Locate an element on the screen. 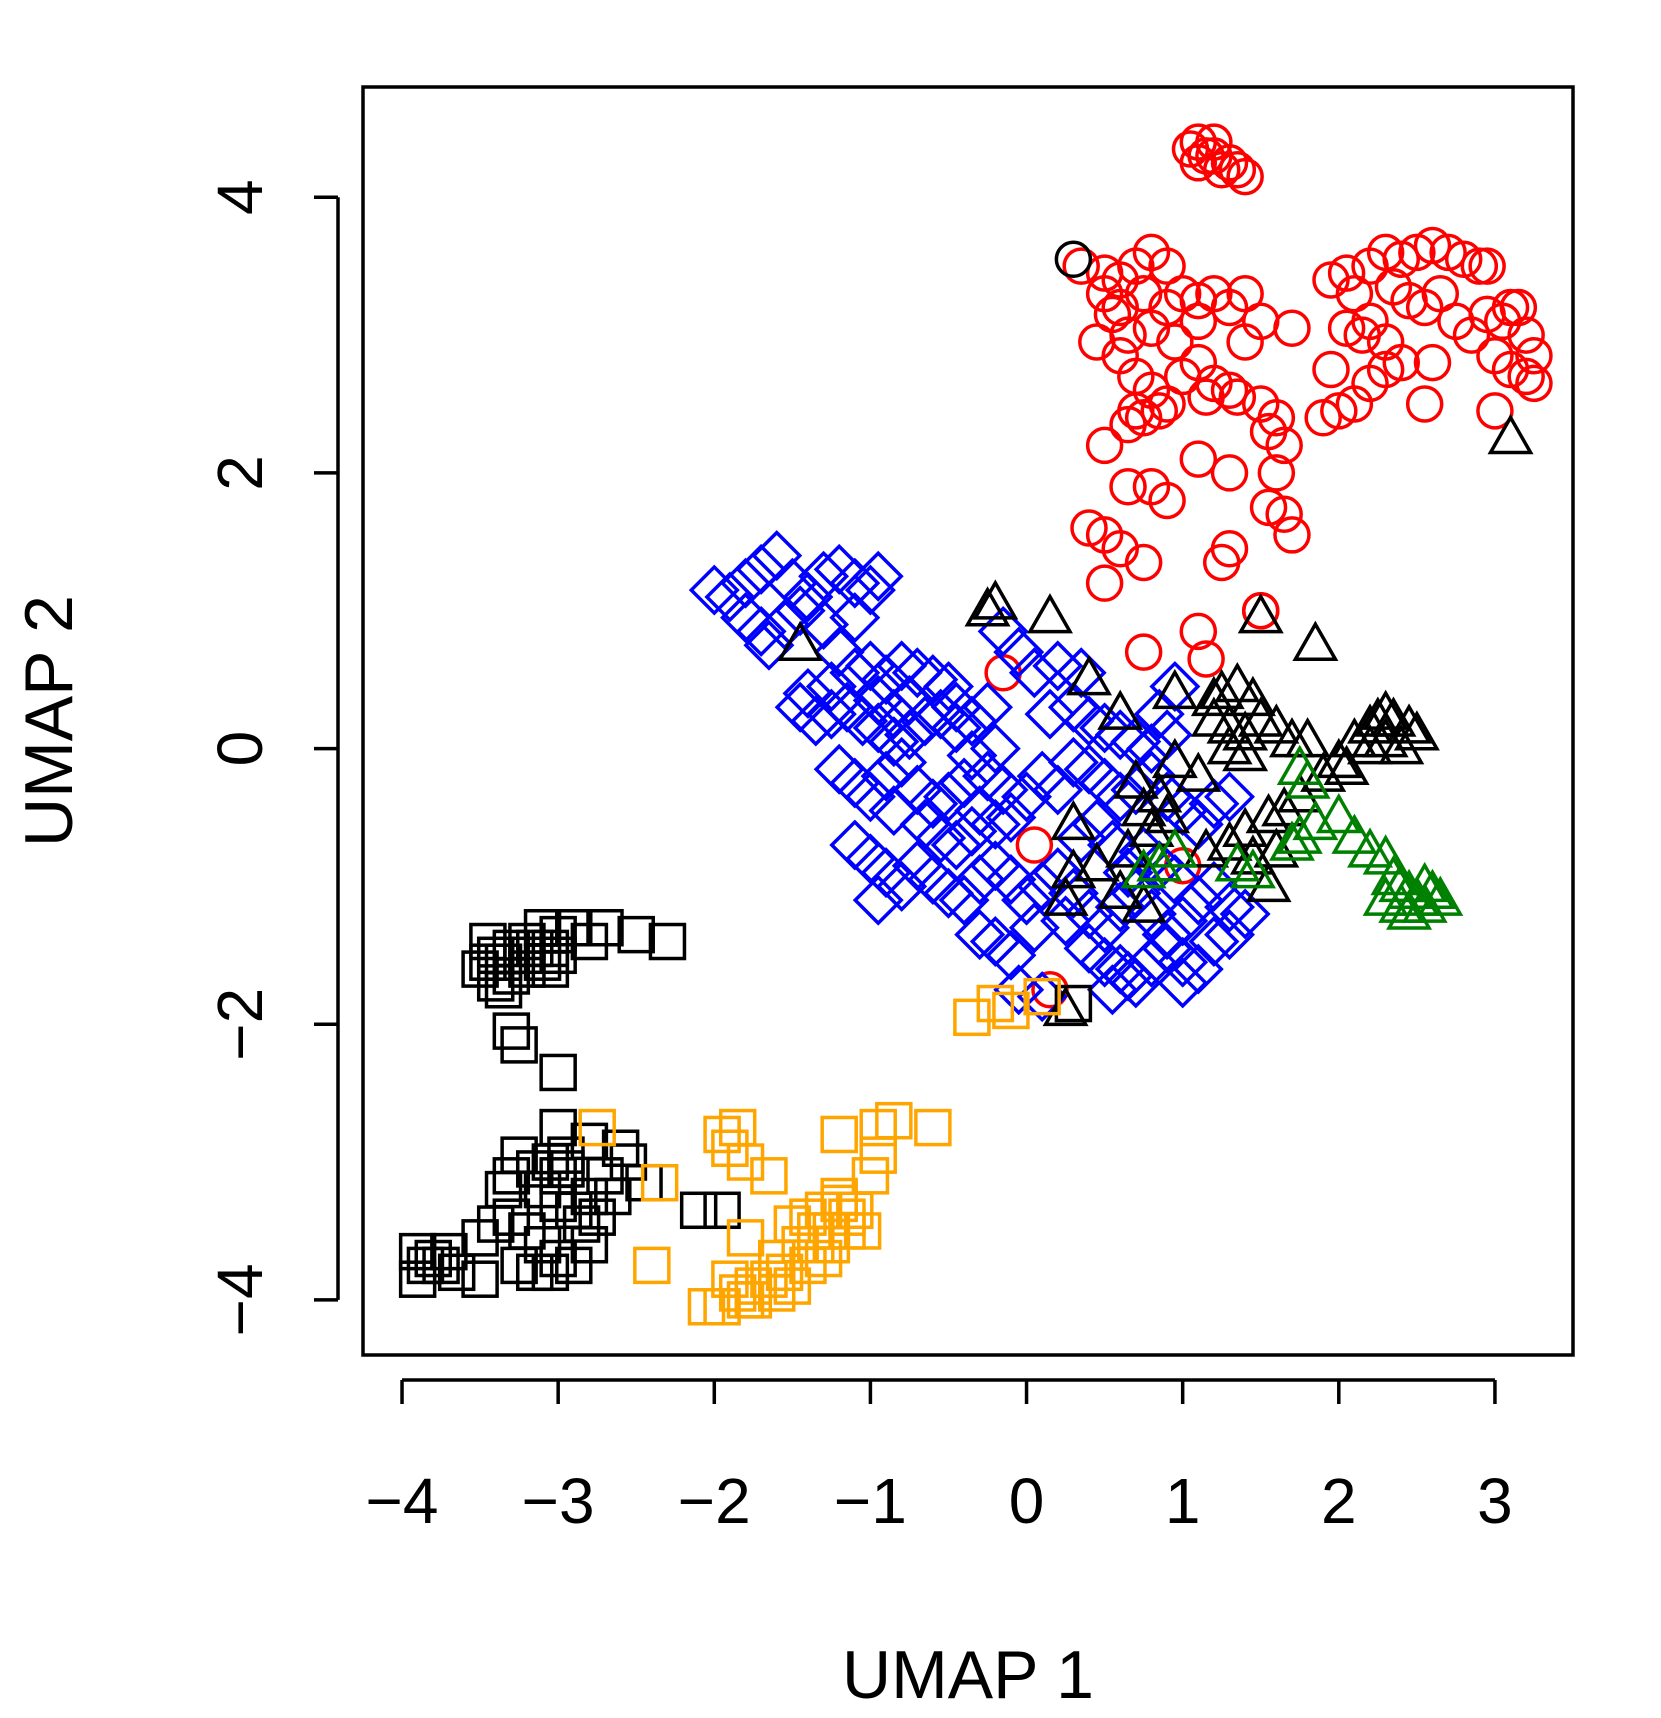 This screenshot has width=1661, height=1718. y-tick-label: 0 is located at coordinates (240, 749).